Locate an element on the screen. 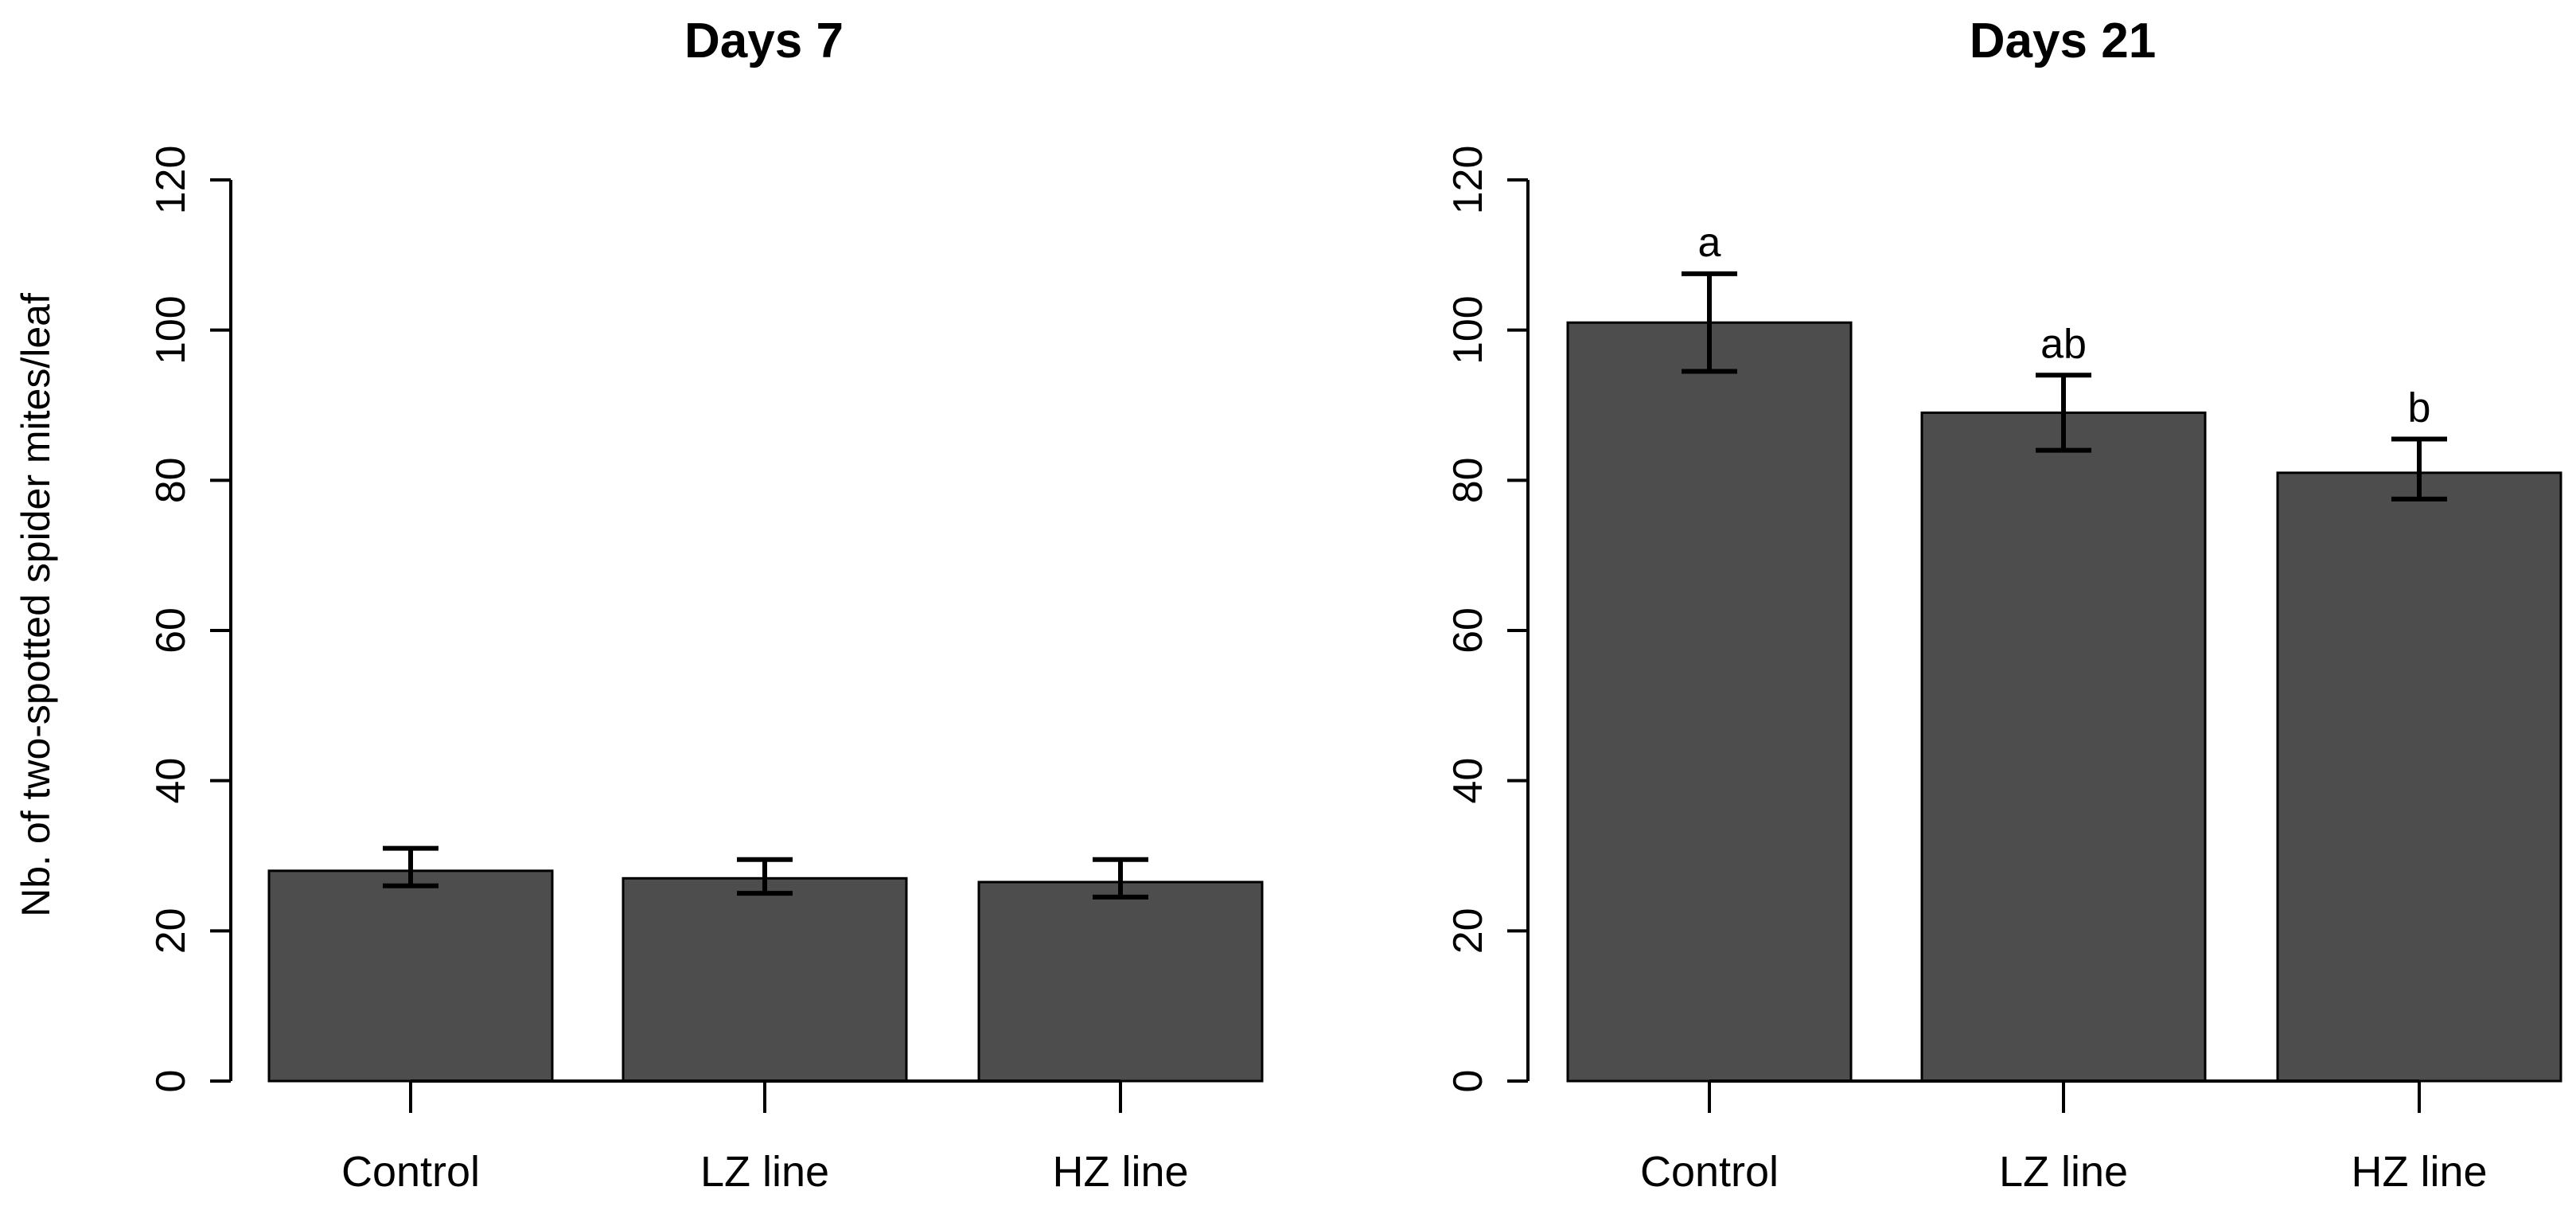  chart-title: Days 21 is located at coordinates (2063, 41).